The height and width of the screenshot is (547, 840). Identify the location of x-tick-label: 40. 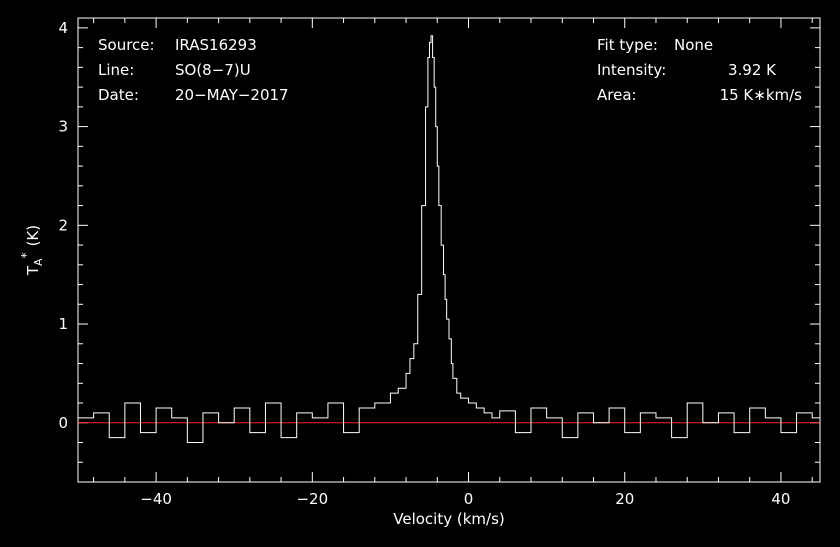
(780, 499).